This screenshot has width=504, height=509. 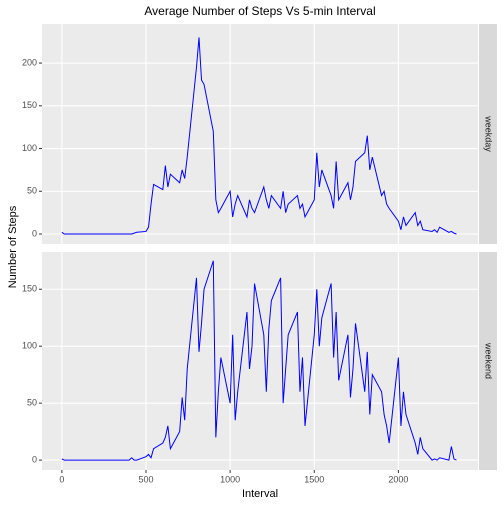 I want to click on x-axis-label: Interval, so click(x=260, y=494).